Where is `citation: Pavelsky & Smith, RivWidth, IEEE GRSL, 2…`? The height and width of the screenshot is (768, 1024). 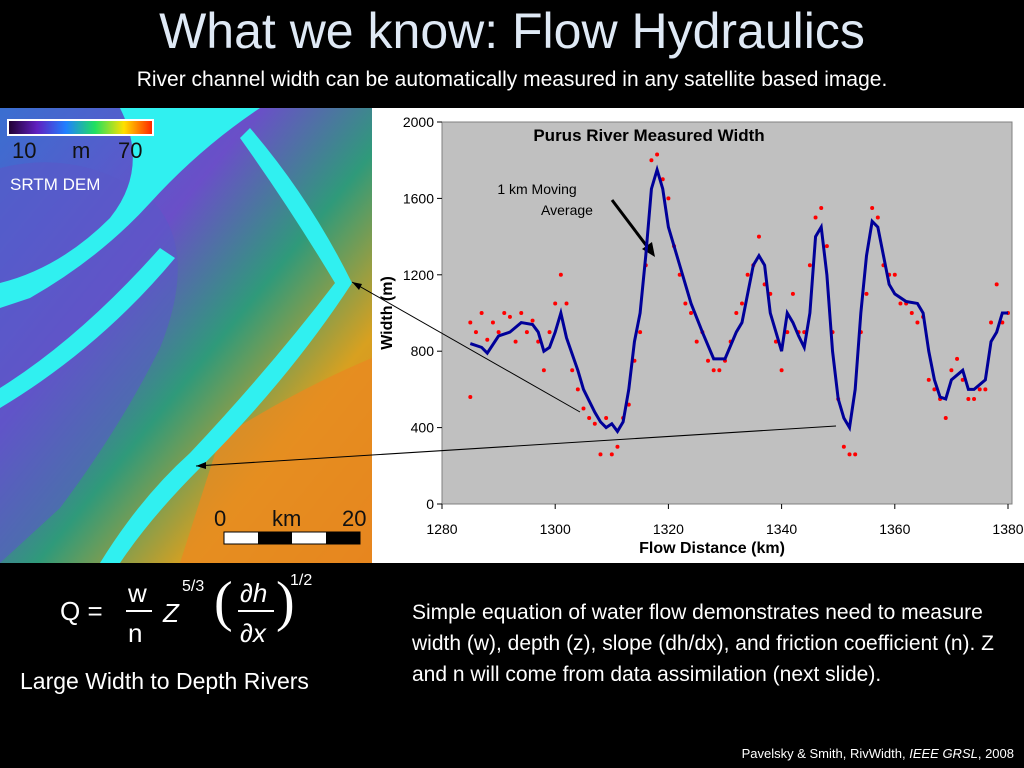 citation: Pavelsky & Smith, RivWidth, IEEE GRSL, 2… is located at coordinates (878, 753).